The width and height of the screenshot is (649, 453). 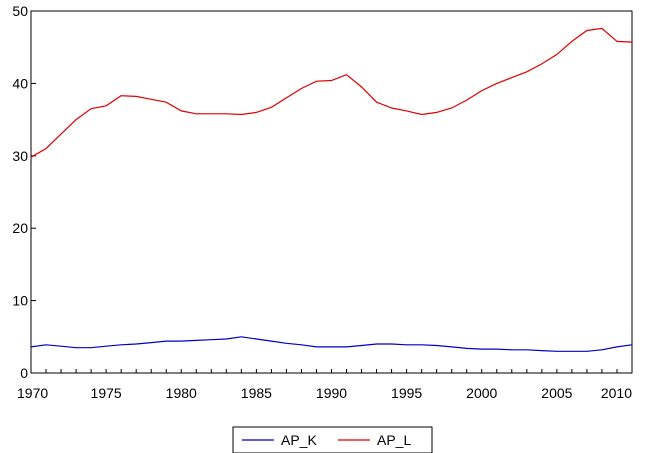 I want to click on x-tick-label: 2000, so click(x=481, y=393).